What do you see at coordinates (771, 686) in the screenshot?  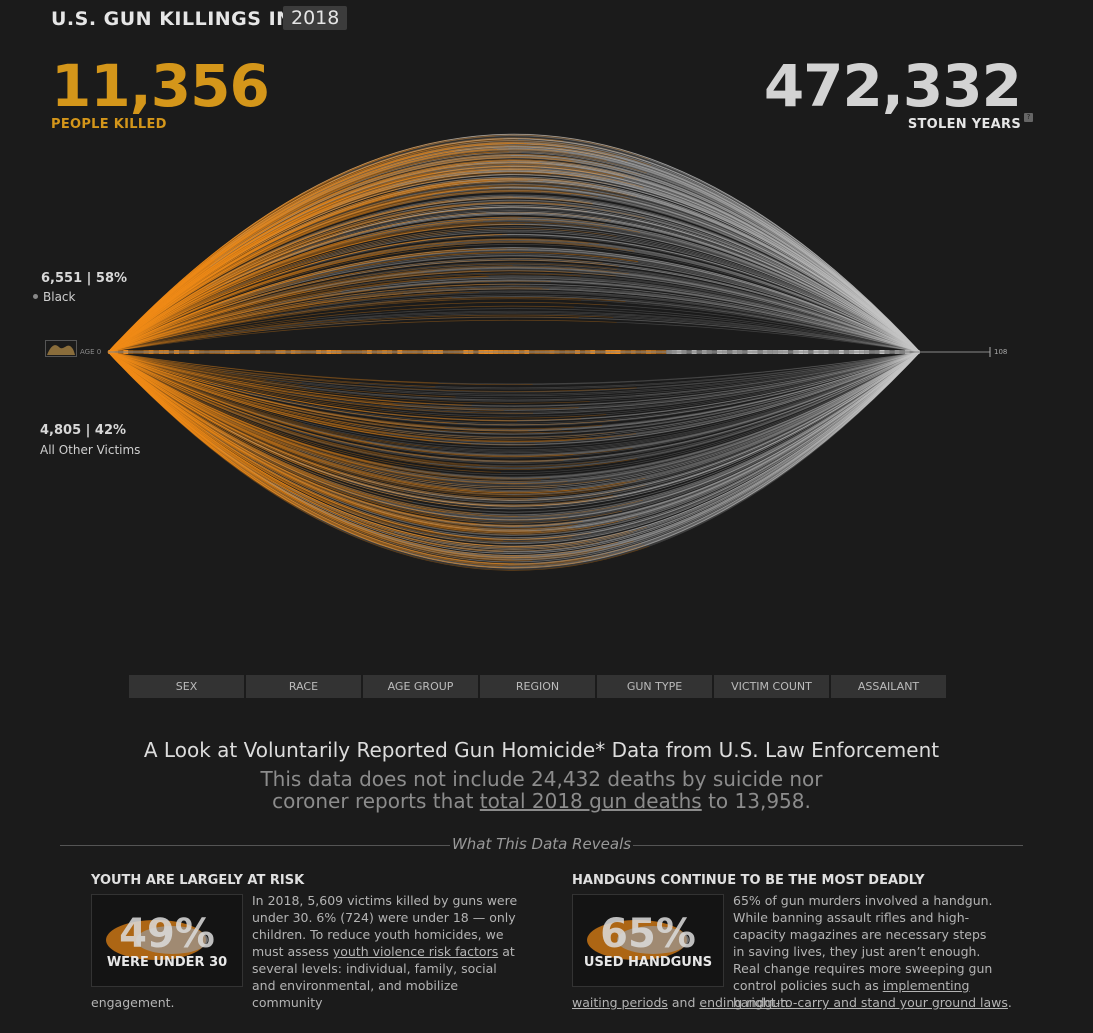 I see `tab-victim-count: VICTIM COUNT` at bounding box center [771, 686].